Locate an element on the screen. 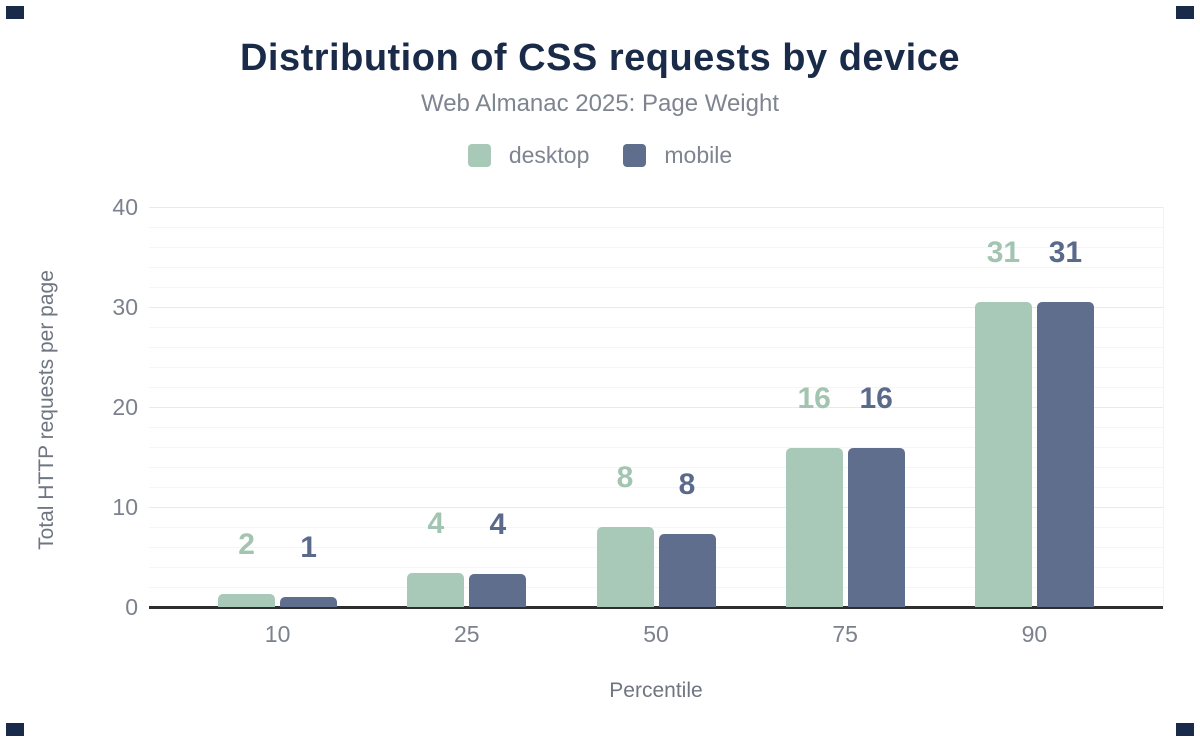 The height and width of the screenshot is (742, 1200). y-tick-label-20: 20 is located at coordinates (125, 407).